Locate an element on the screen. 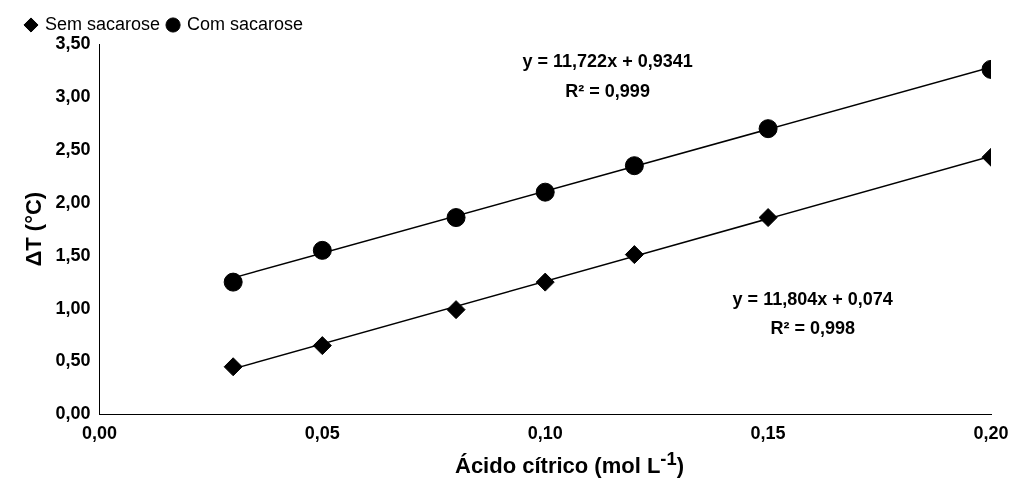 This screenshot has height=495, width=1029. y-axis-title: ΔT (°C) is located at coordinates (34, 229).